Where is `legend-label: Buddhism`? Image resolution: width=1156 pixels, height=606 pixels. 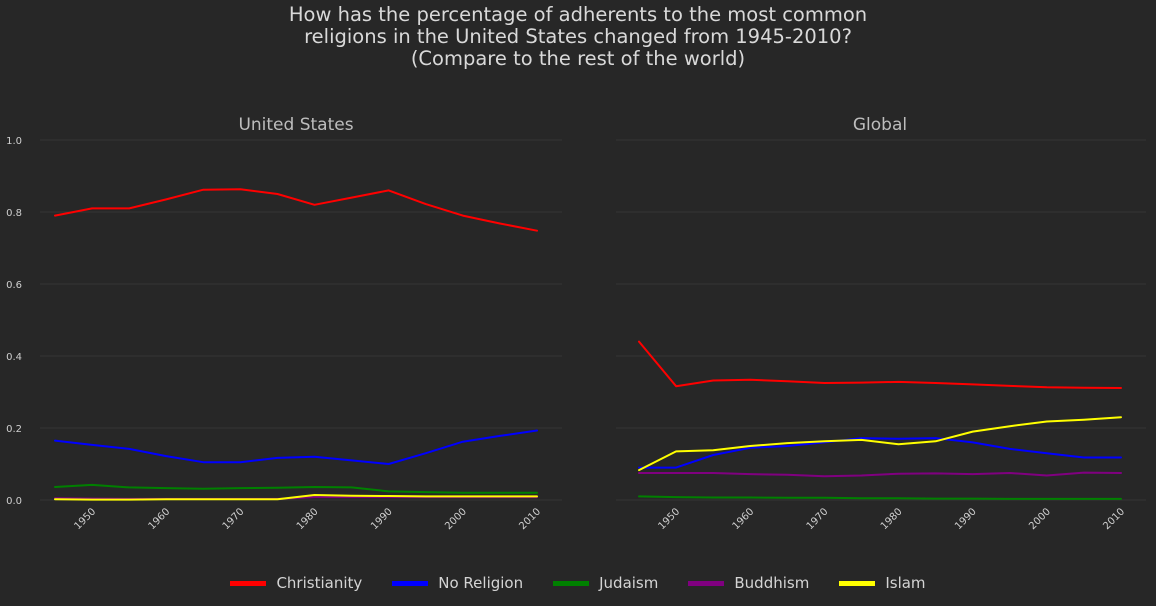
legend-label: Buddhism is located at coordinates (772, 583).